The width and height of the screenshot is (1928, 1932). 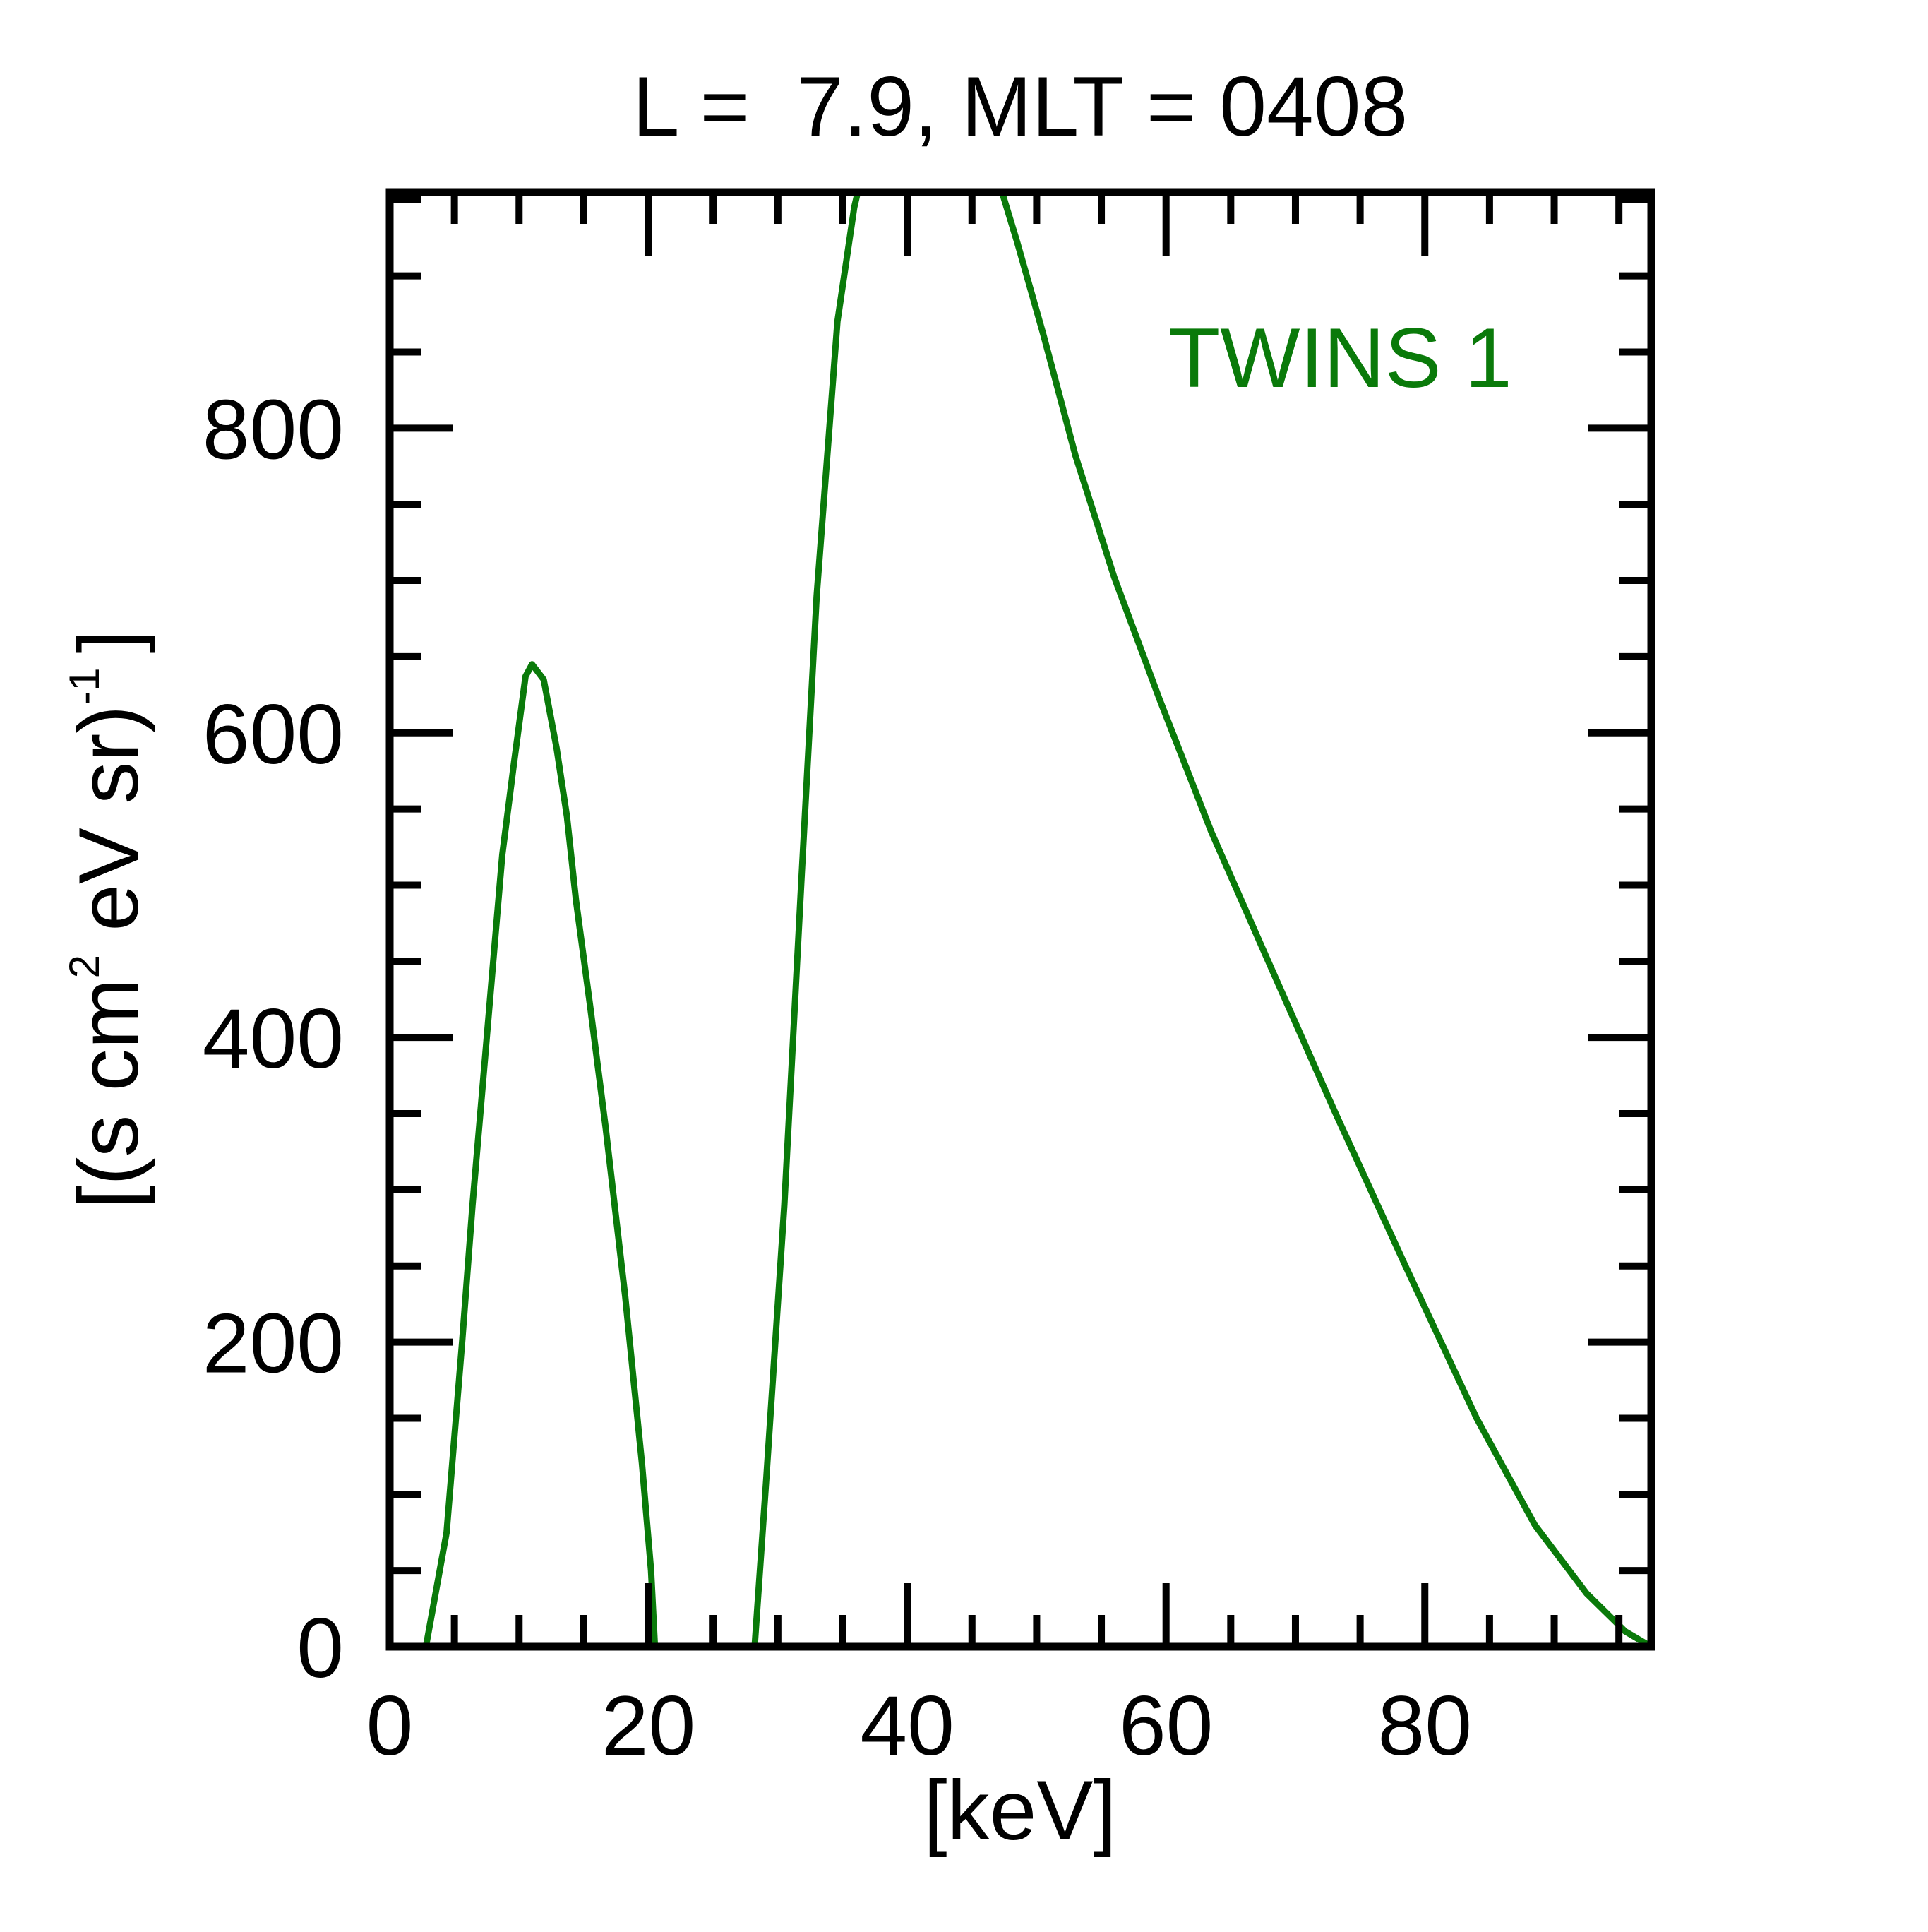 What do you see at coordinates (1340, 358) in the screenshot?
I see `legend-entry-twins-1: TWINS 1` at bounding box center [1340, 358].